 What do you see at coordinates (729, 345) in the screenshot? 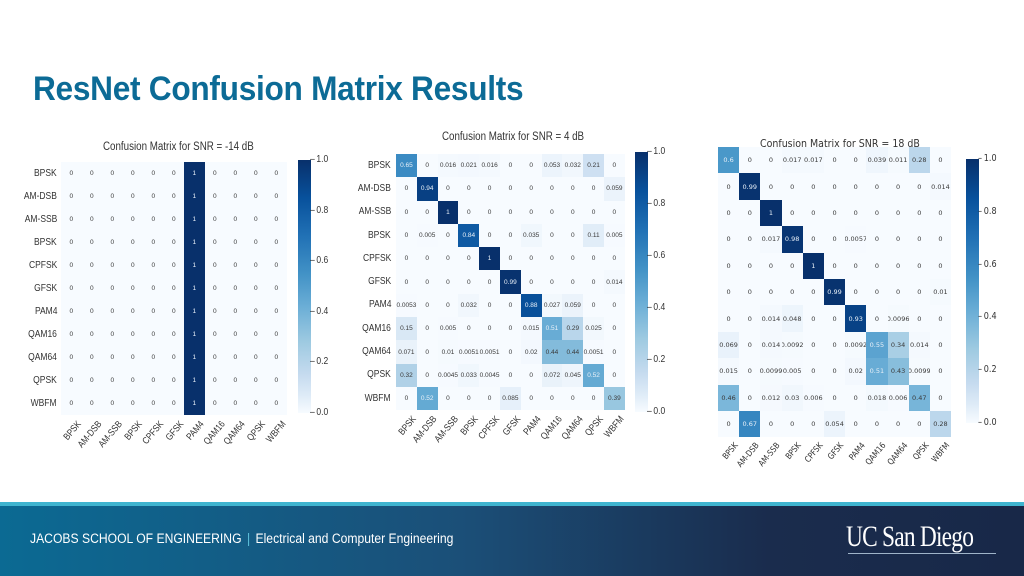
I see `matrix-cell: 0.069` at bounding box center [729, 345].